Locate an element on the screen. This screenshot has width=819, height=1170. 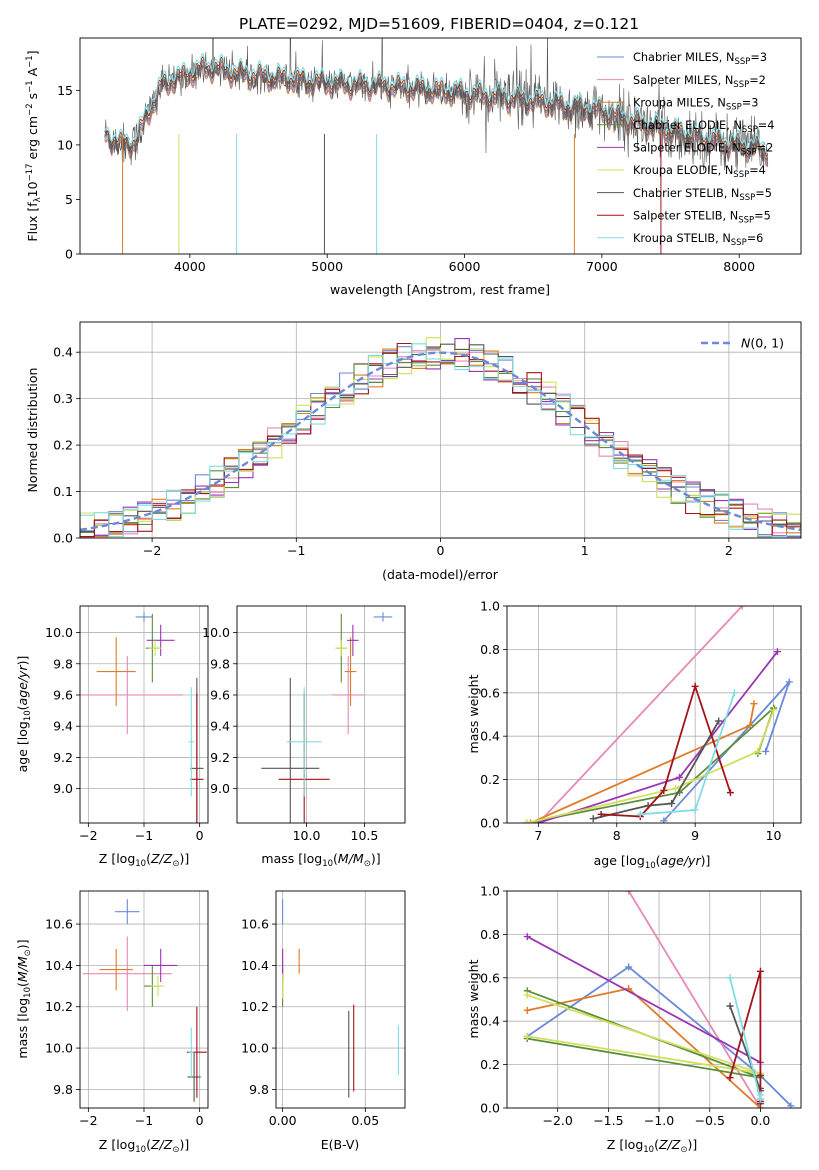
x-tick-label: 4000 is located at coordinates (190, 266).